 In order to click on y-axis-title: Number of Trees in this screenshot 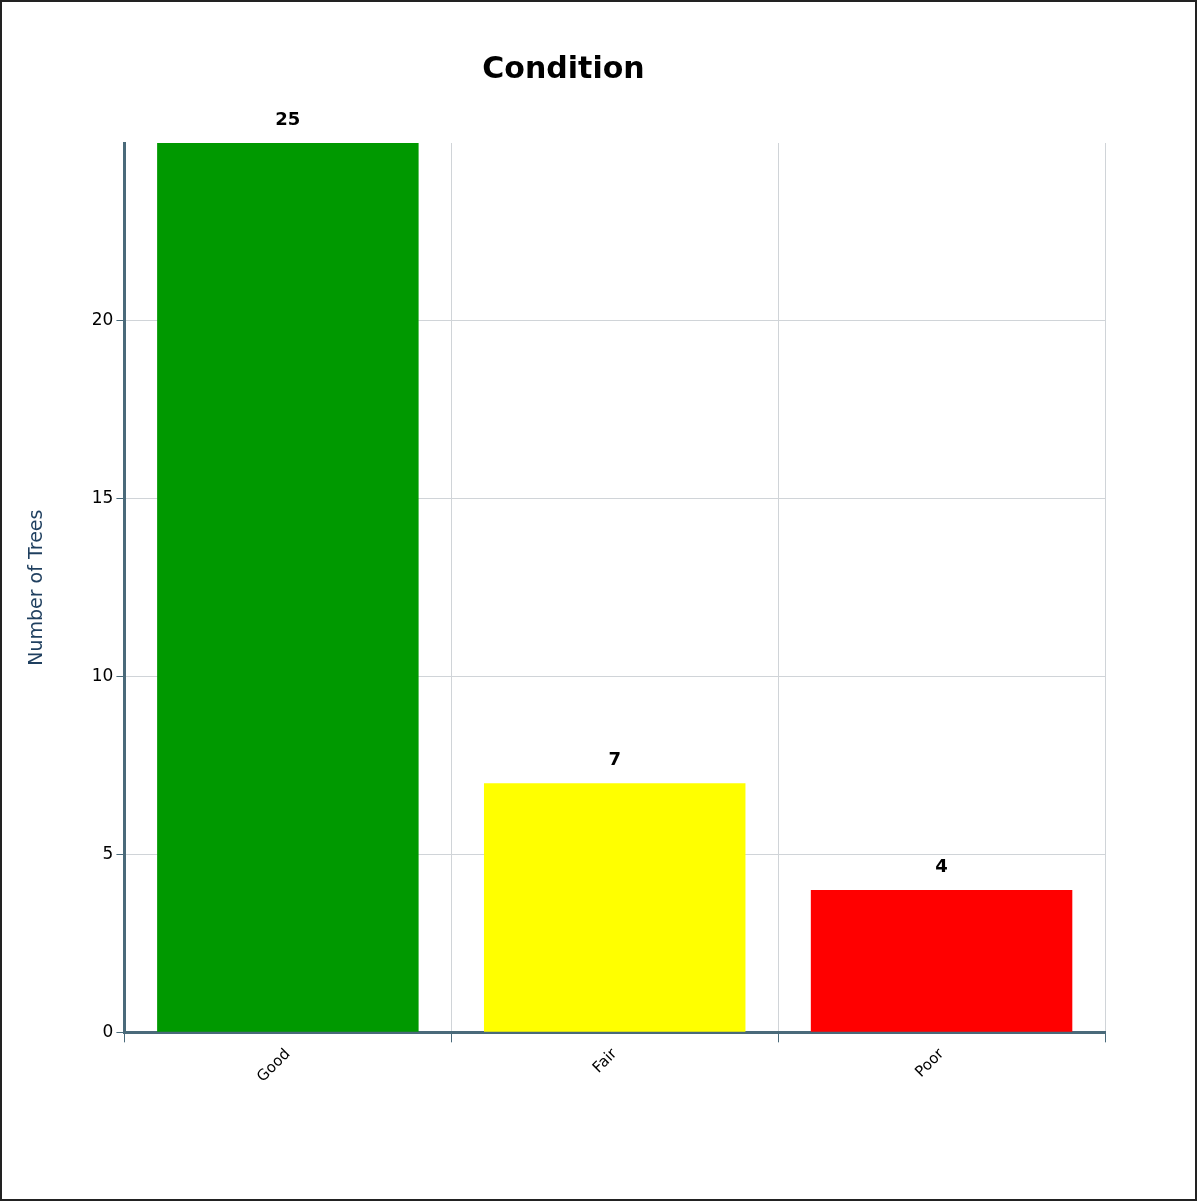, I will do `click(35, 587)`.